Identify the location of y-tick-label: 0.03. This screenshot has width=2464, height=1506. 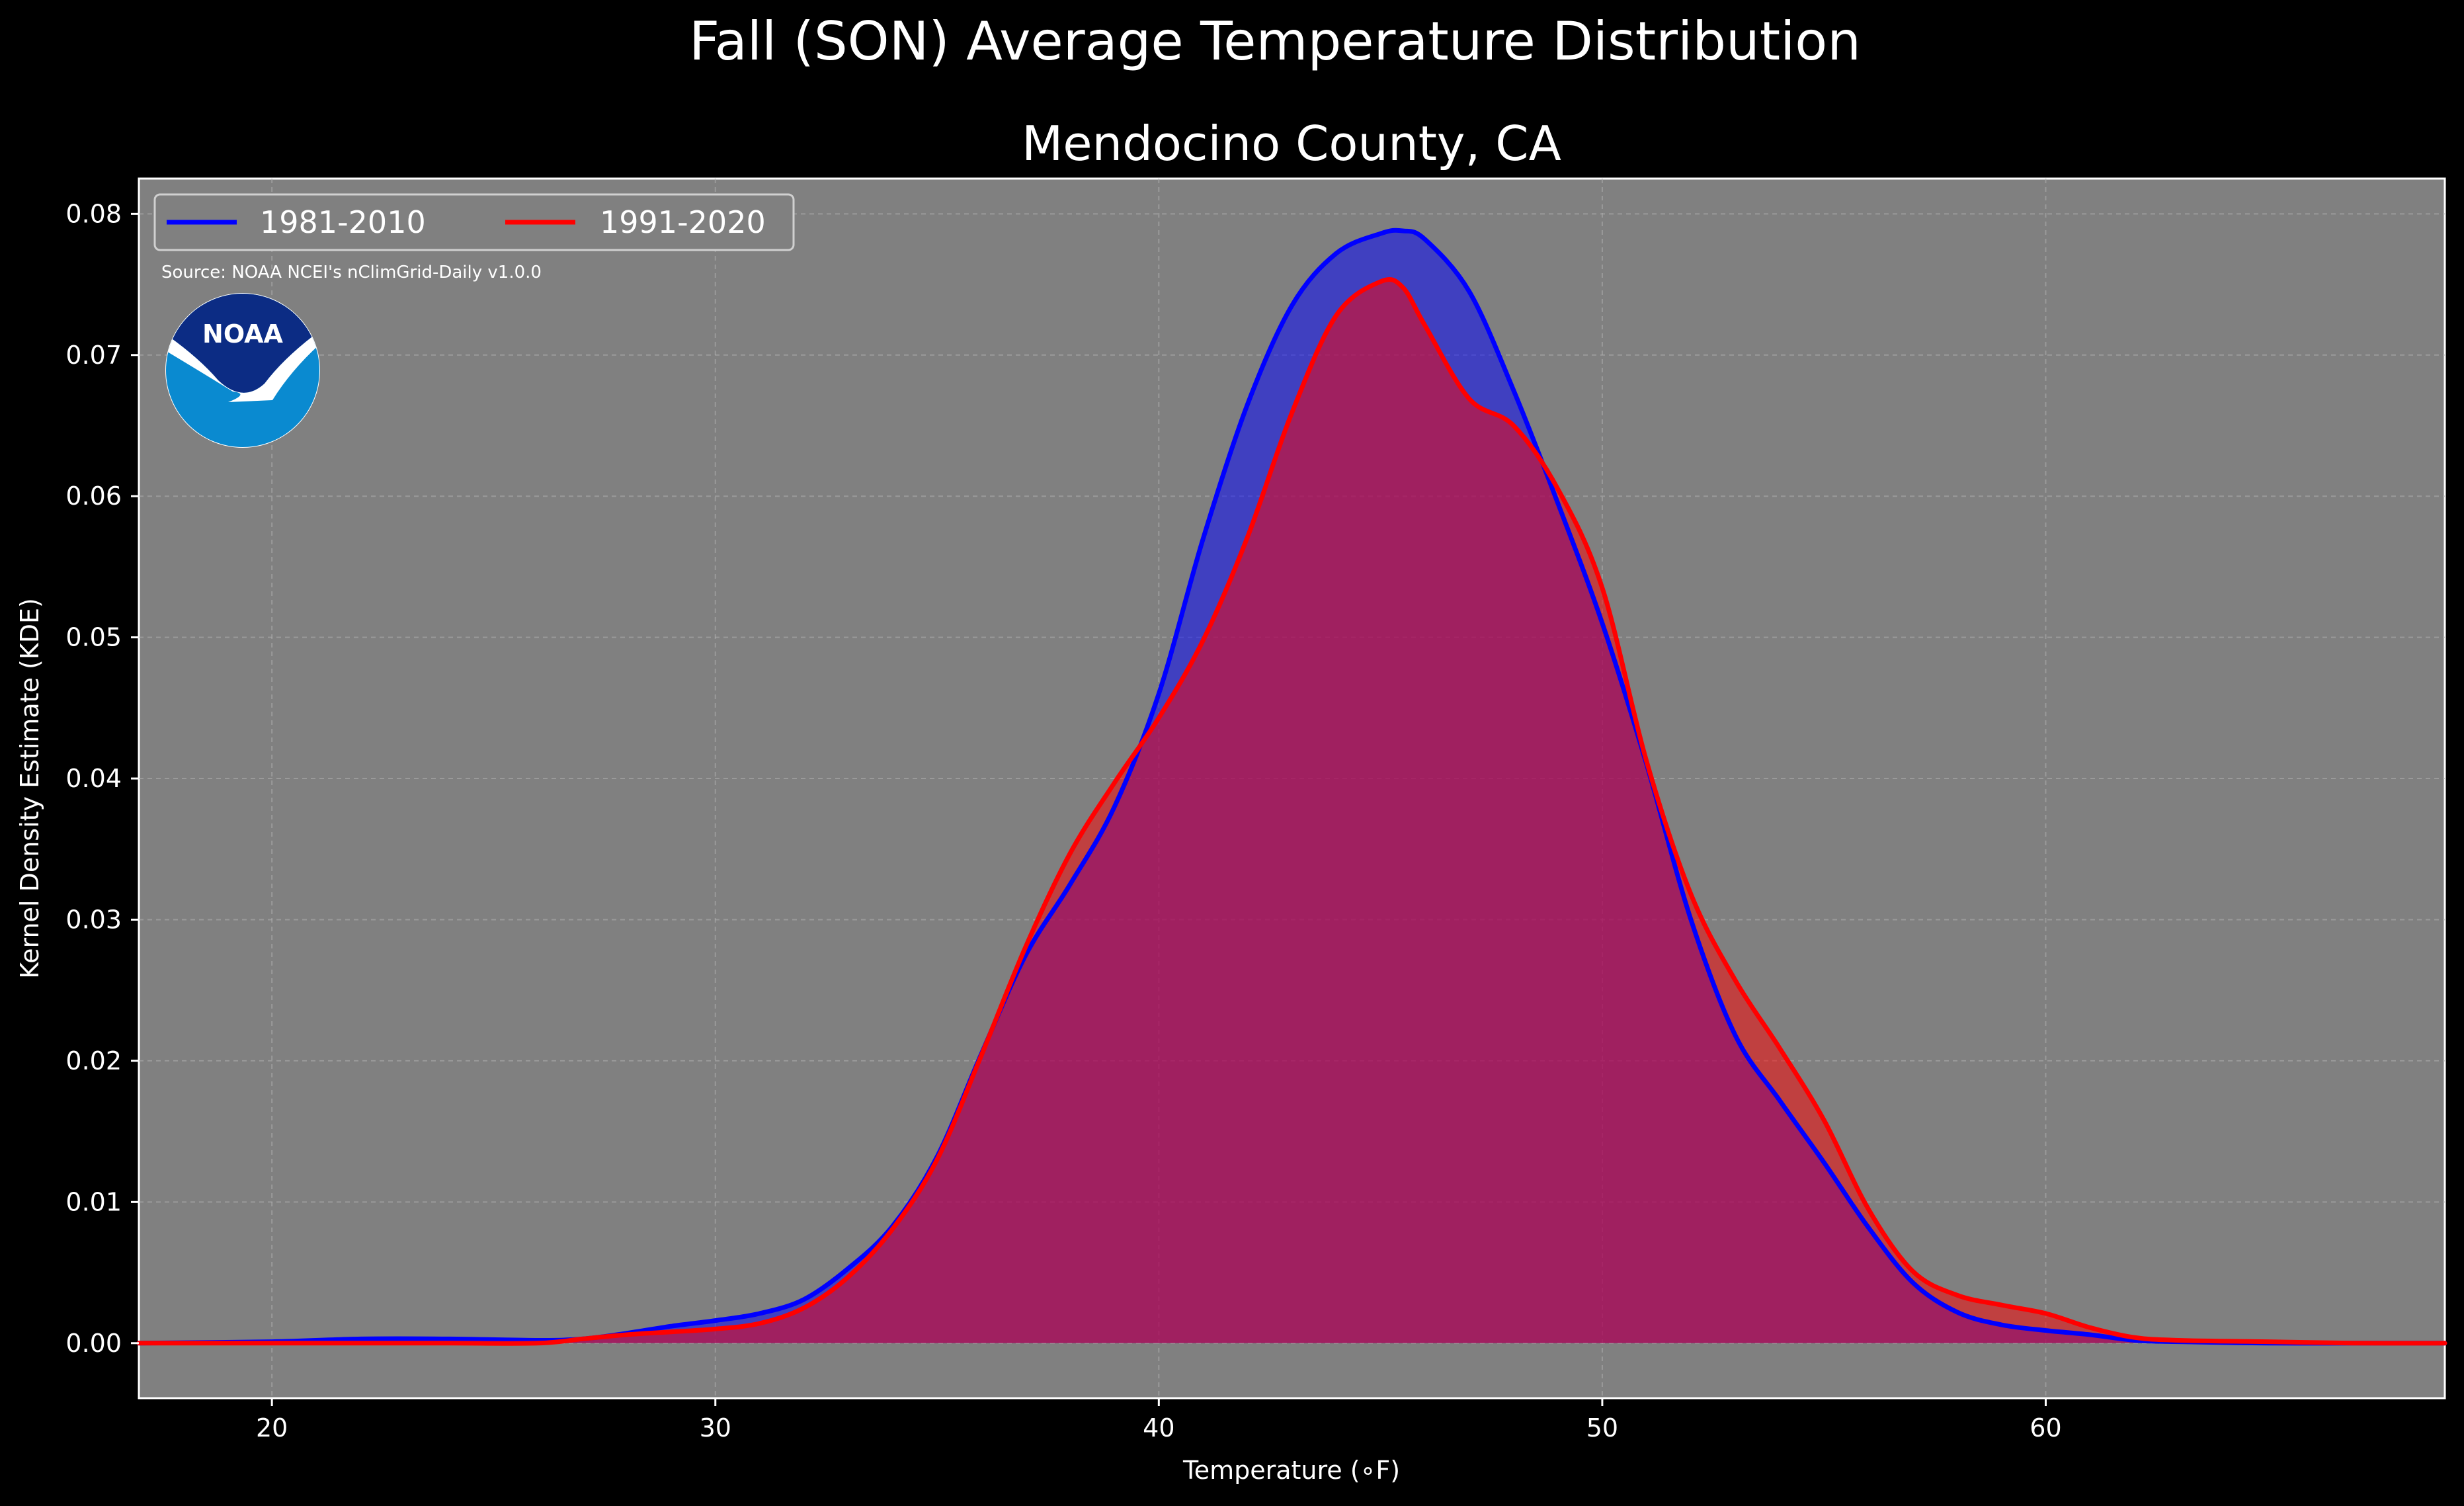
(94, 919).